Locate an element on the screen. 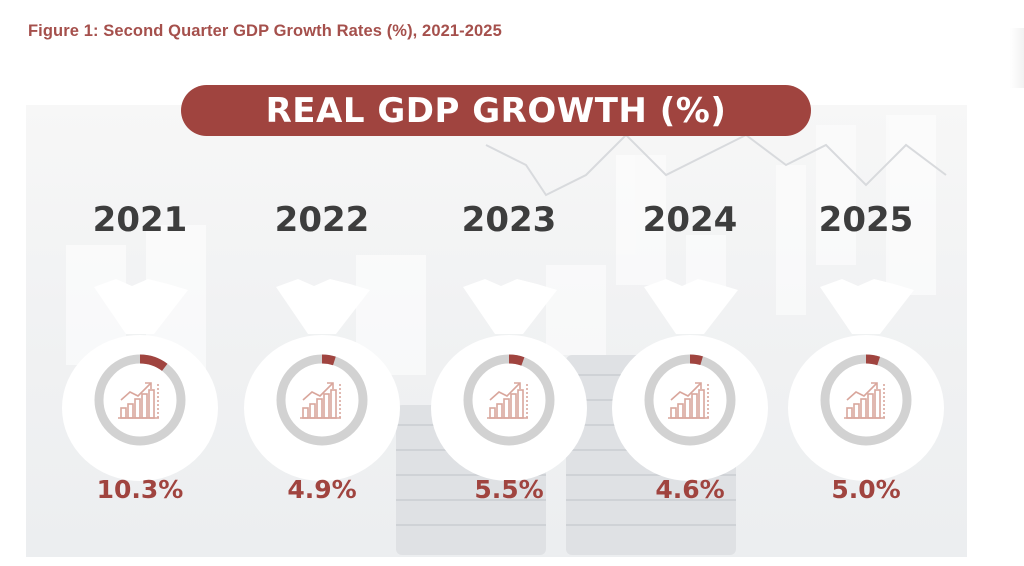 Image resolution: width=1024 pixels, height=566 pixels. progress-ring-value-2024 is located at coordinates (690, 400).